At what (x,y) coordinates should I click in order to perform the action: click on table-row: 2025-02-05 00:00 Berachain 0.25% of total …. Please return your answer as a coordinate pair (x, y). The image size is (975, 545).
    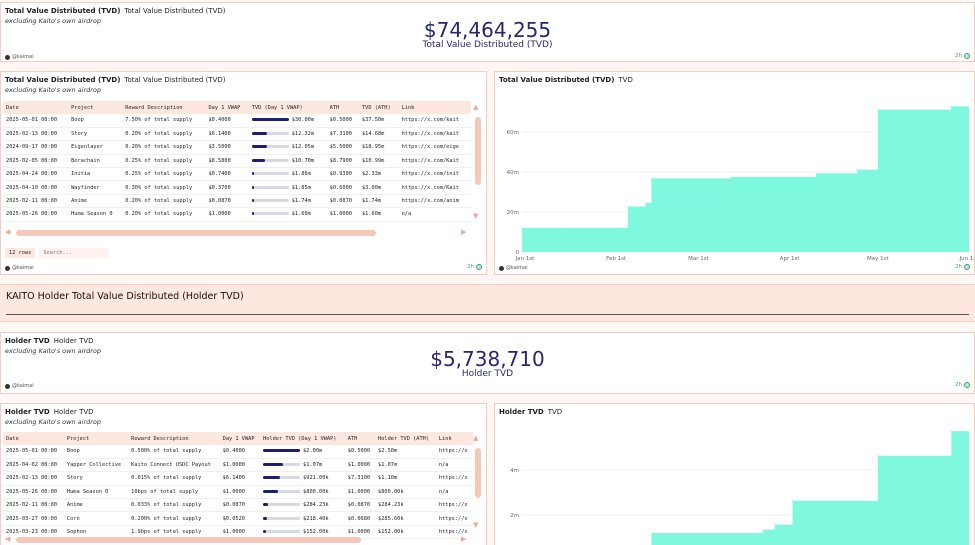
    Looking at the image, I should click on (237, 161).